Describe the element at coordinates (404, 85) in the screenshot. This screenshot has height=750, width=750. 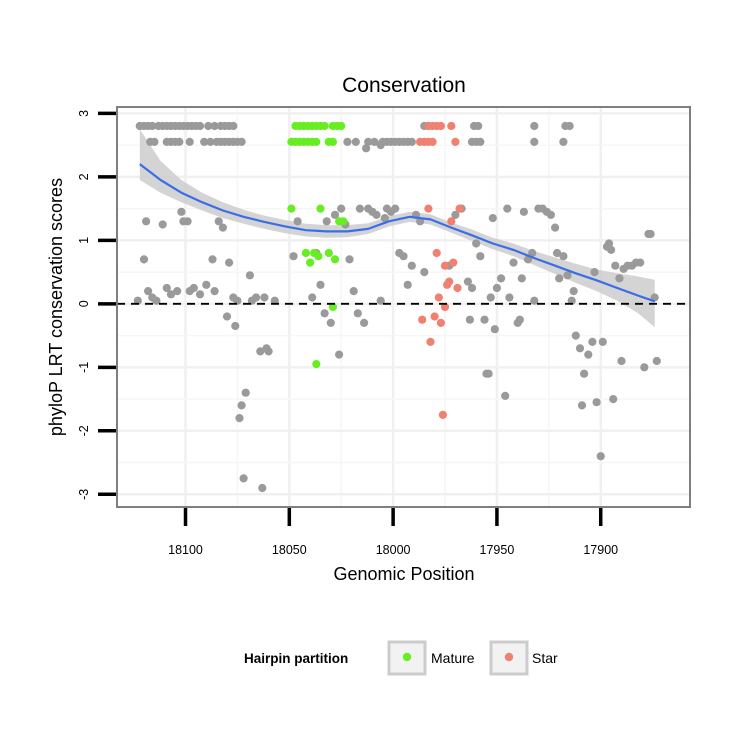
I see `chart-title: Conservation` at that location.